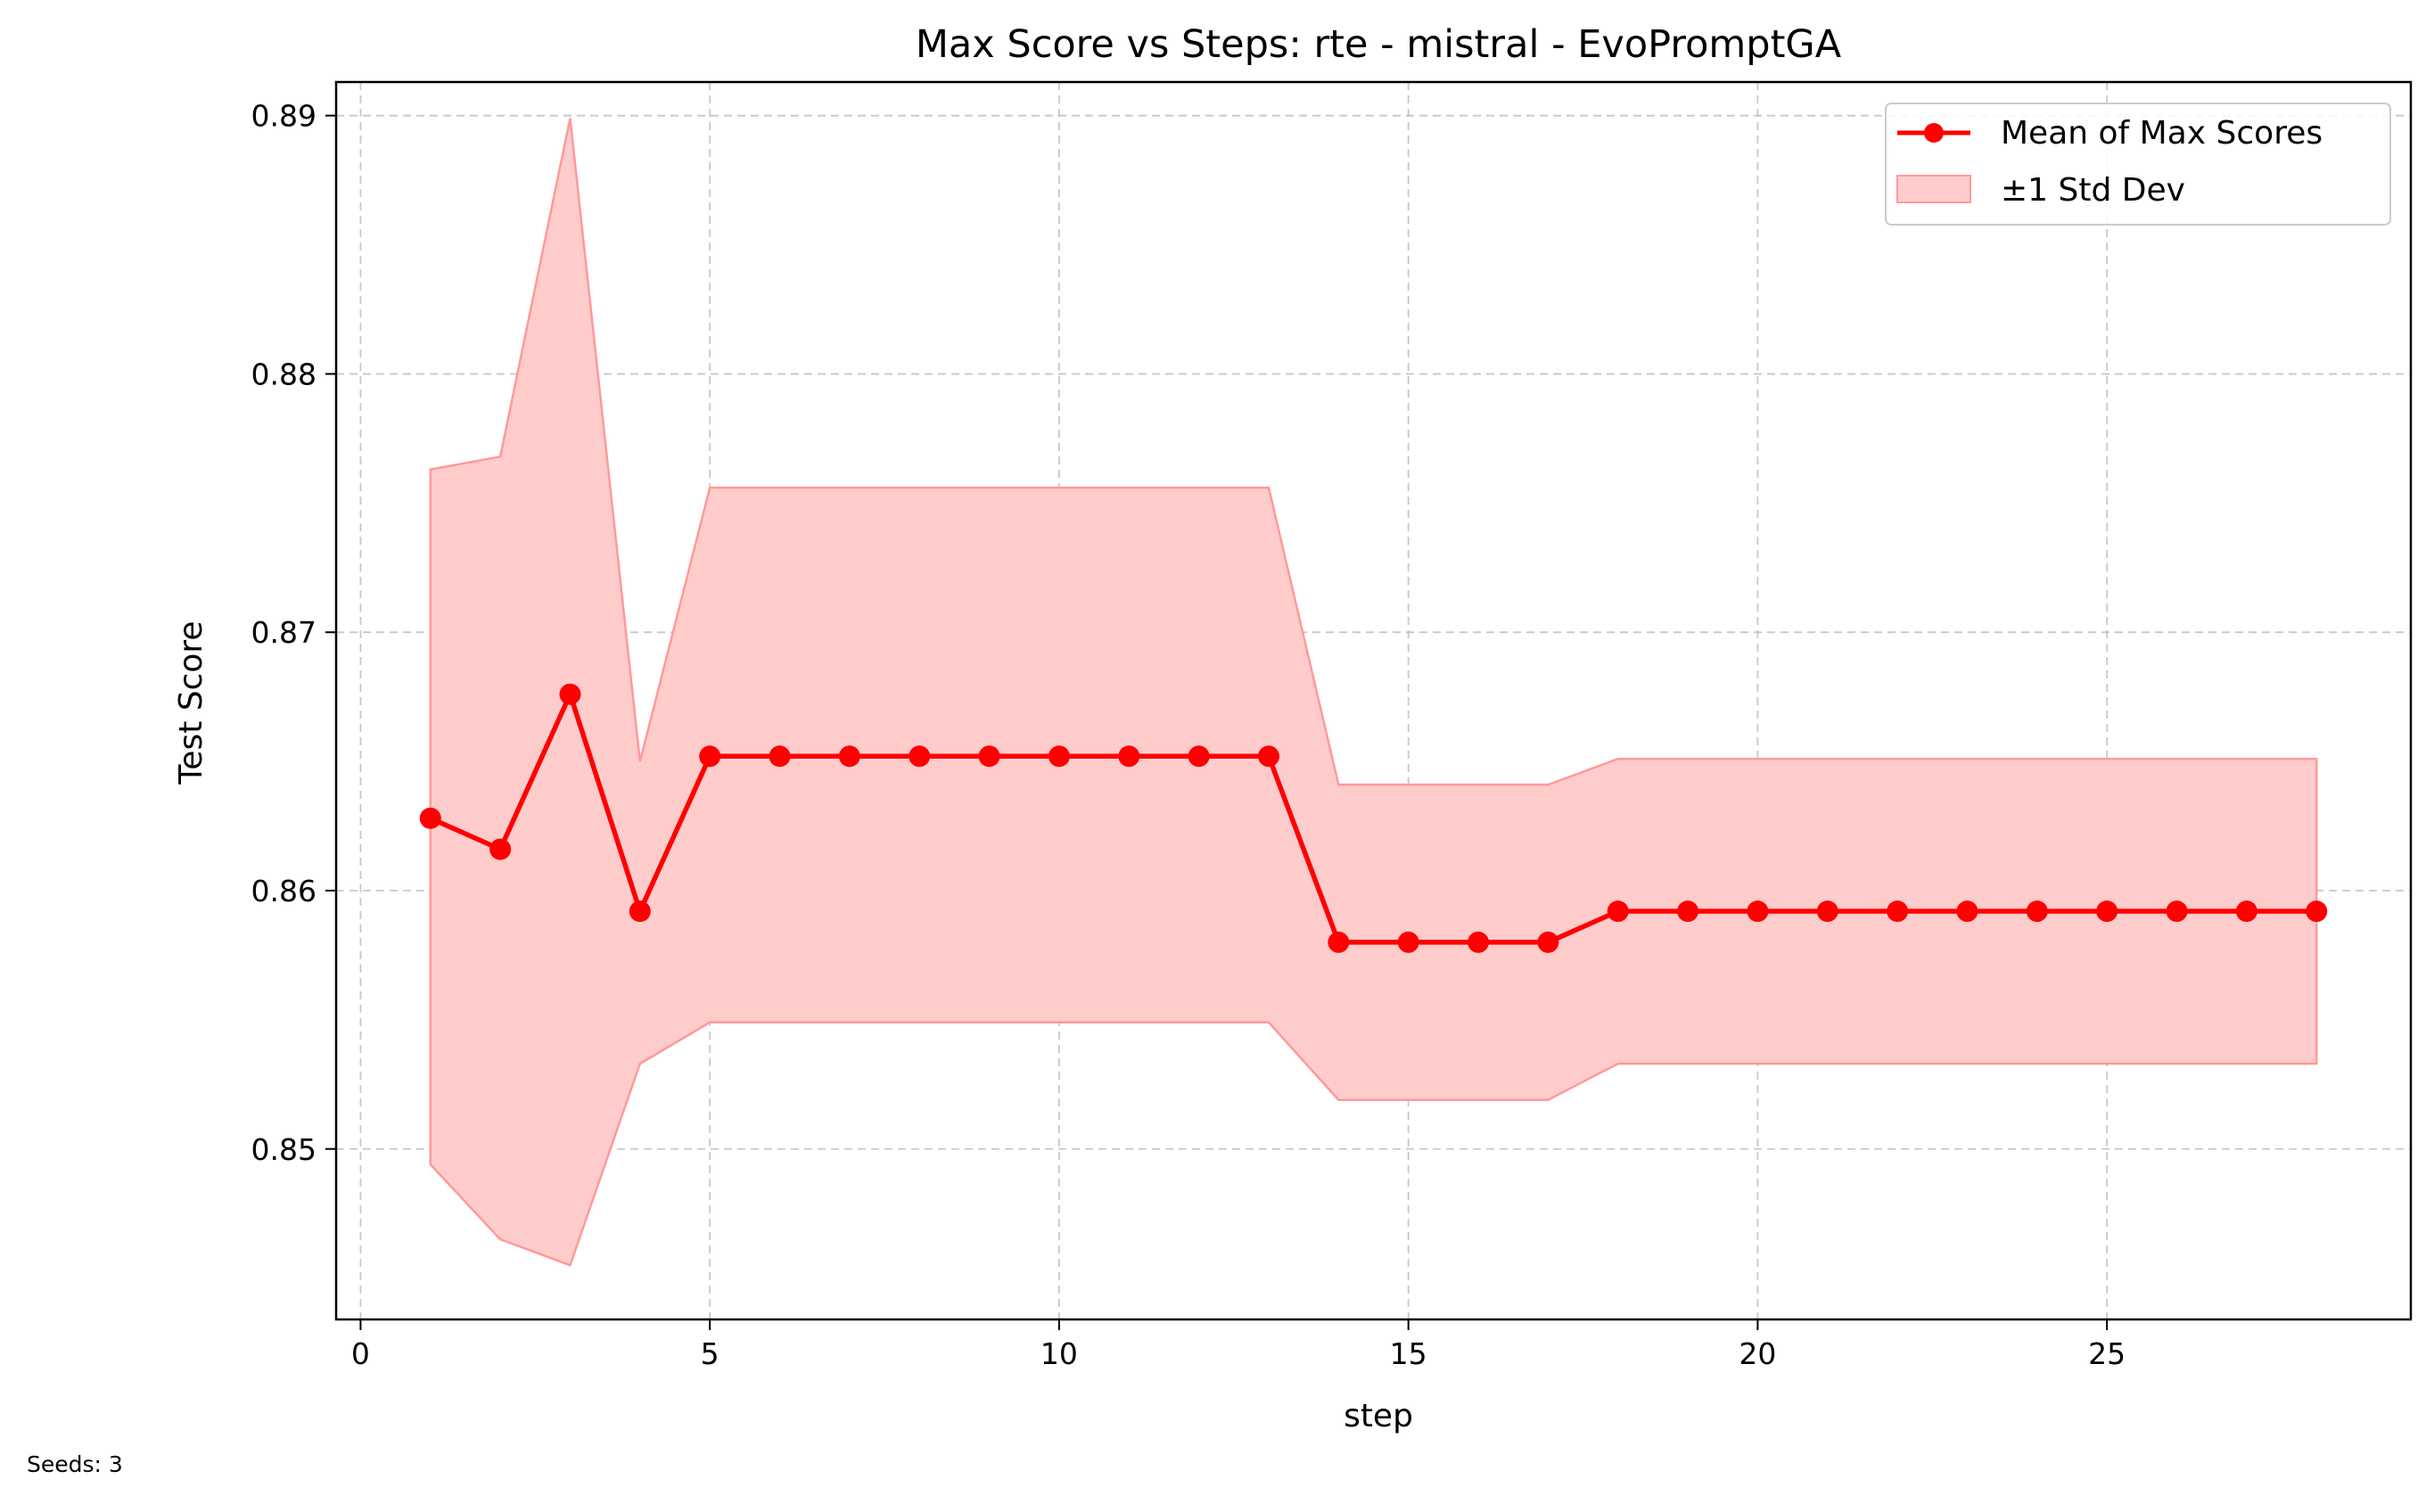 This screenshot has width=2434, height=1512. I want to click on y-tick-label: 0.88, so click(284, 374).